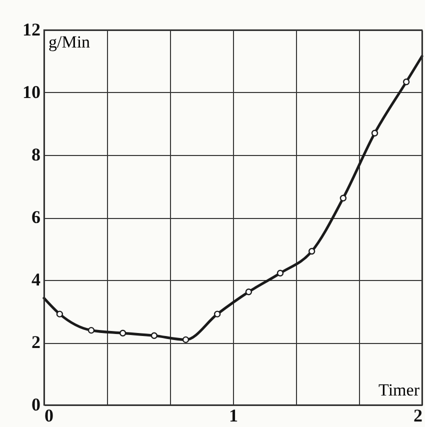  What do you see at coordinates (418, 416) in the screenshot?
I see `x-tick-label: 2` at bounding box center [418, 416].